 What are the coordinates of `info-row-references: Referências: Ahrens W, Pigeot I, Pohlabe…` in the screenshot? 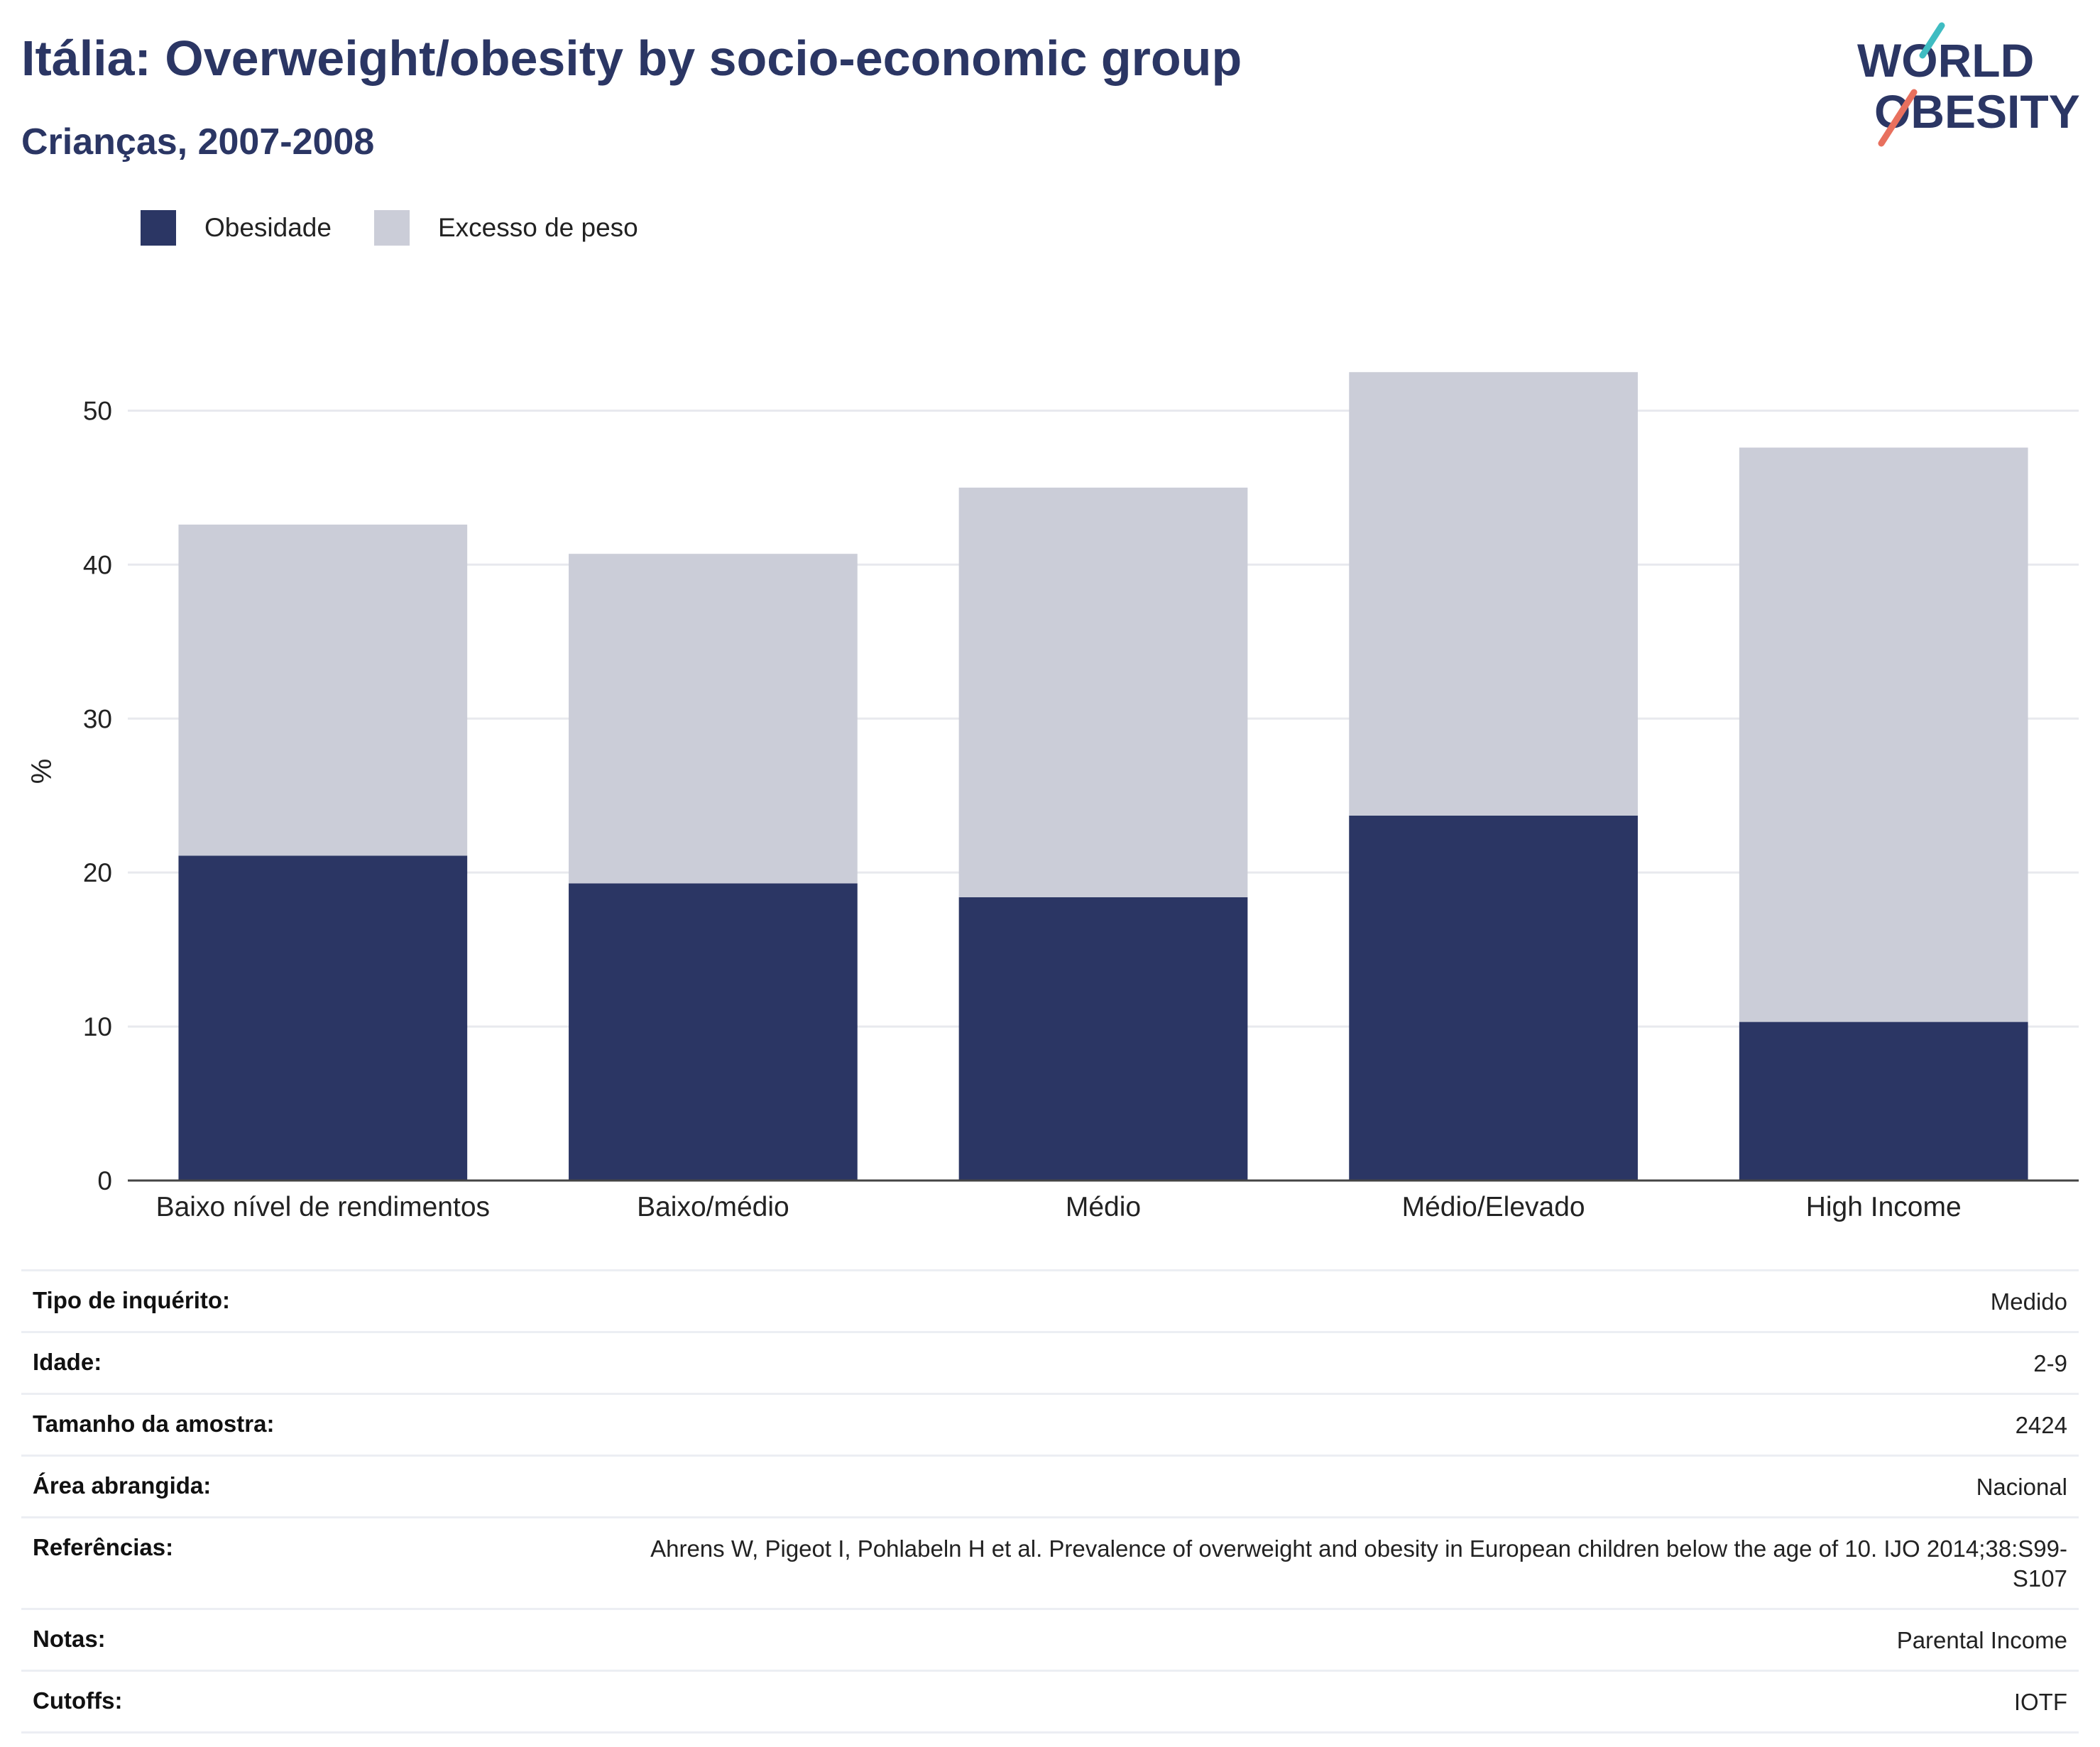 It's located at (1050, 1562).